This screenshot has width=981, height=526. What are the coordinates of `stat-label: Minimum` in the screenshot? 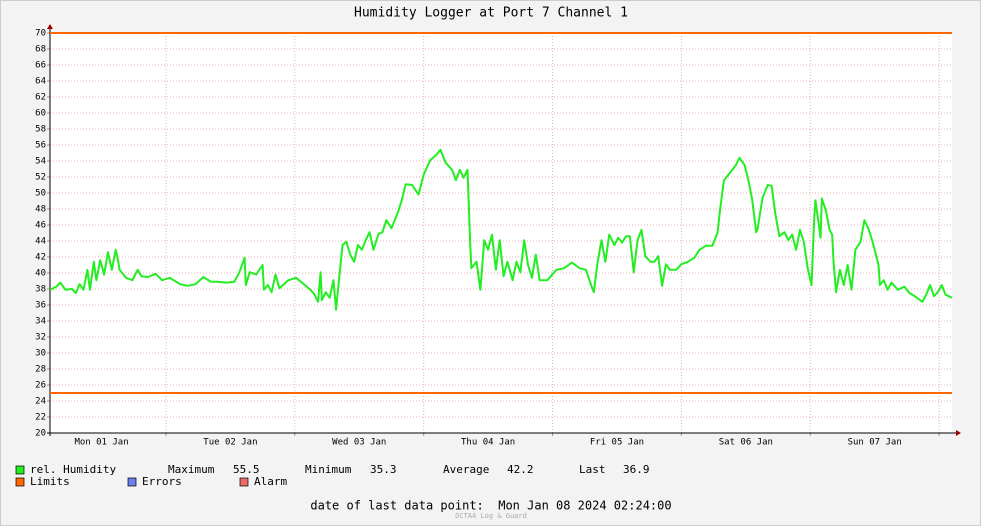 It's located at (328, 469).